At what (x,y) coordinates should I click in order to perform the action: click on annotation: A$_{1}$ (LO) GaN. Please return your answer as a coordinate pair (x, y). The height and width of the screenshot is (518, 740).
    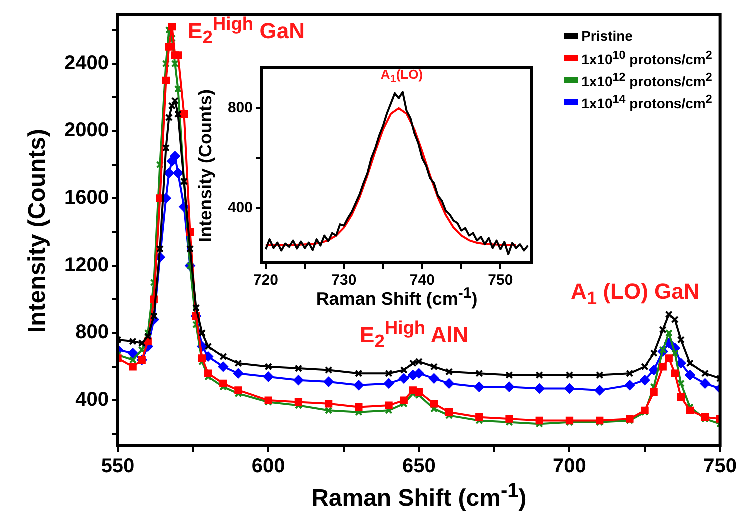
    Looking at the image, I should click on (635, 294).